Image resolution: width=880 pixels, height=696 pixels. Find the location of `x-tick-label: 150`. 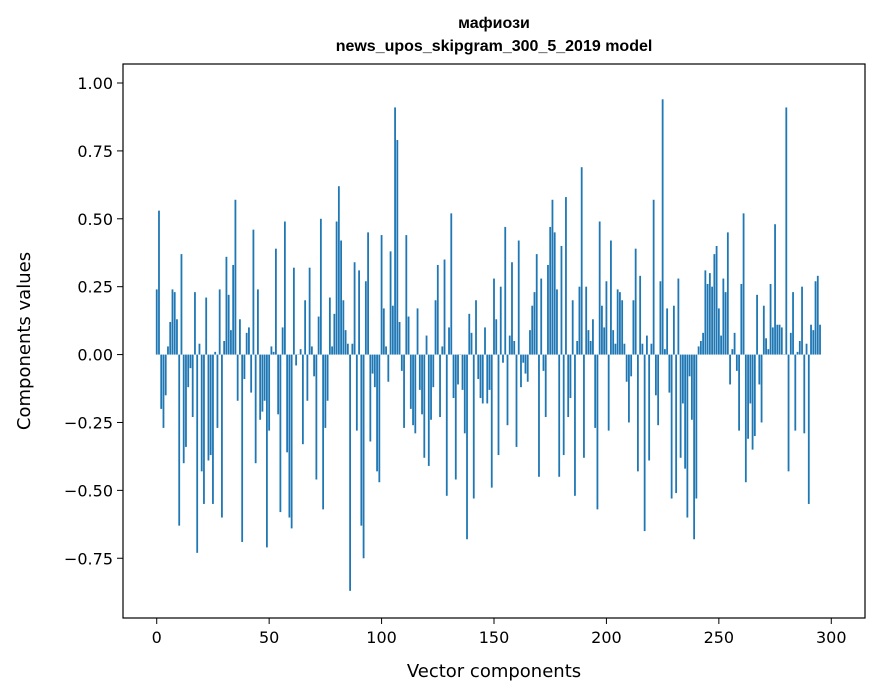

x-tick-label: 150 is located at coordinates (494, 637).